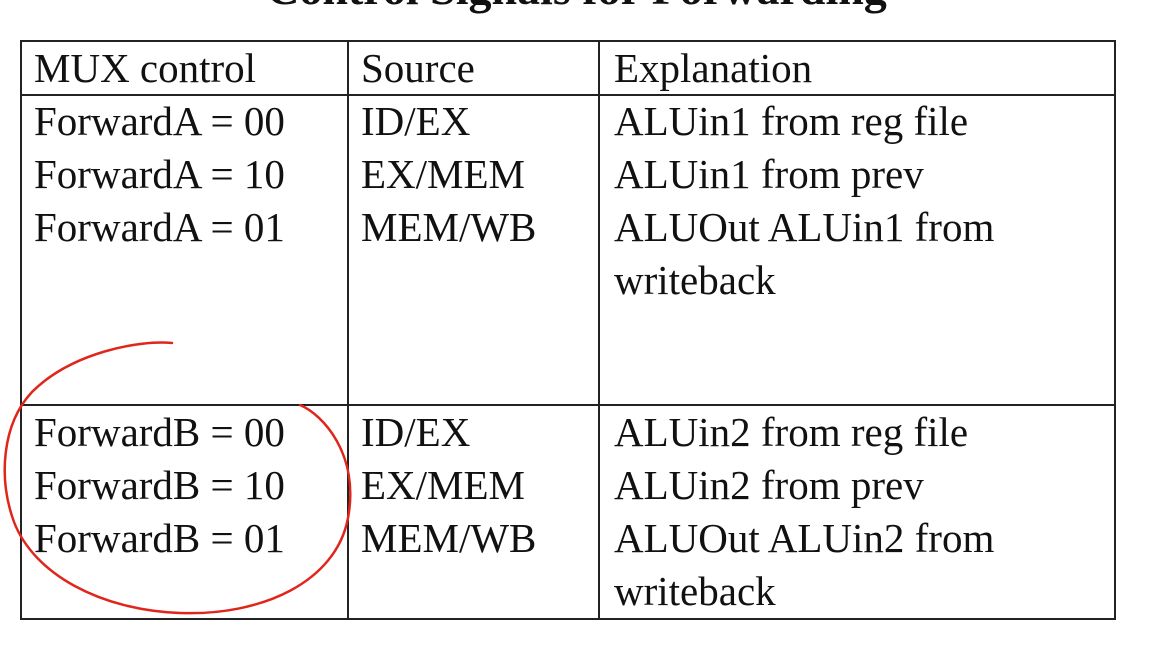 This screenshot has width=1153, height=654. I want to click on header-explanation: Explanation, so click(713, 68).